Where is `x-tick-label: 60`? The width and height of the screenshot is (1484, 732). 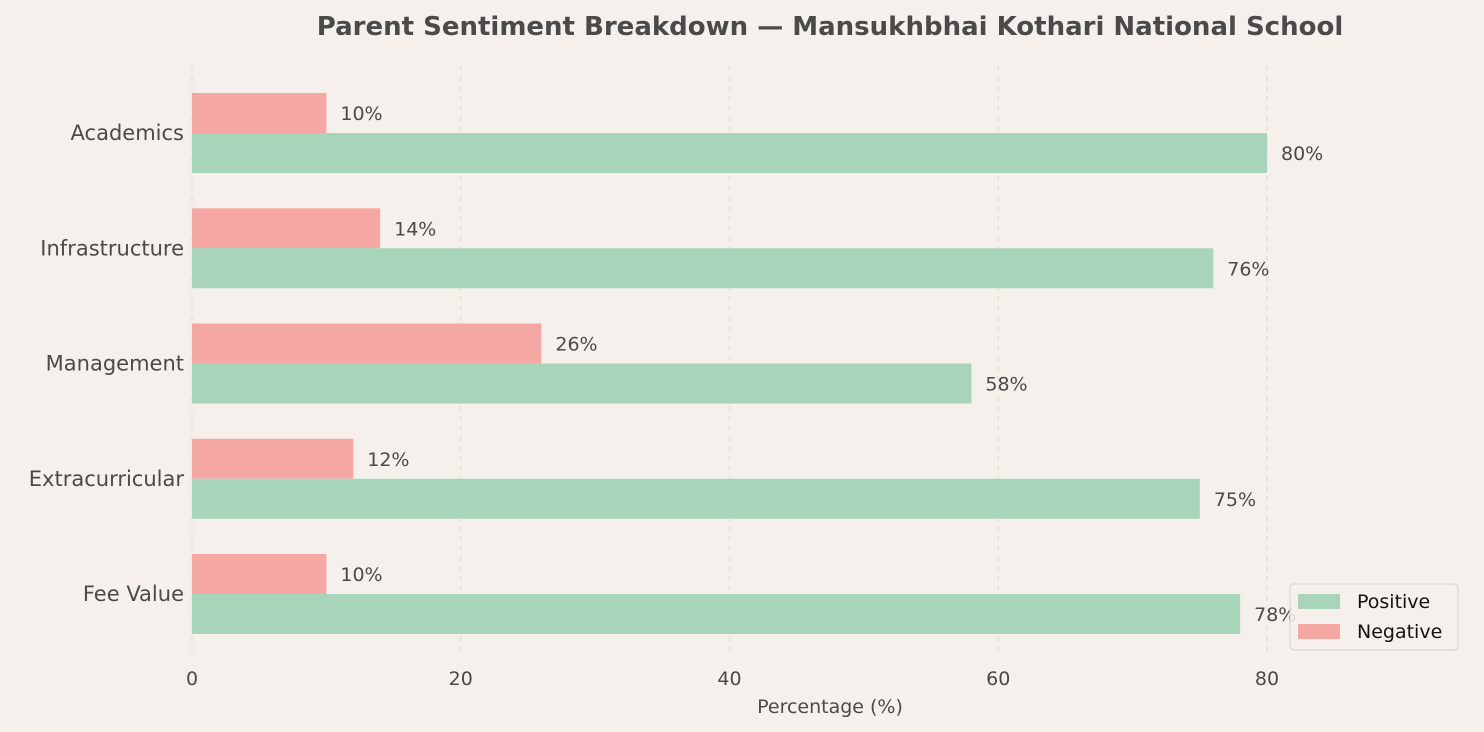 x-tick-label: 60 is located at coordinates (998, 679).